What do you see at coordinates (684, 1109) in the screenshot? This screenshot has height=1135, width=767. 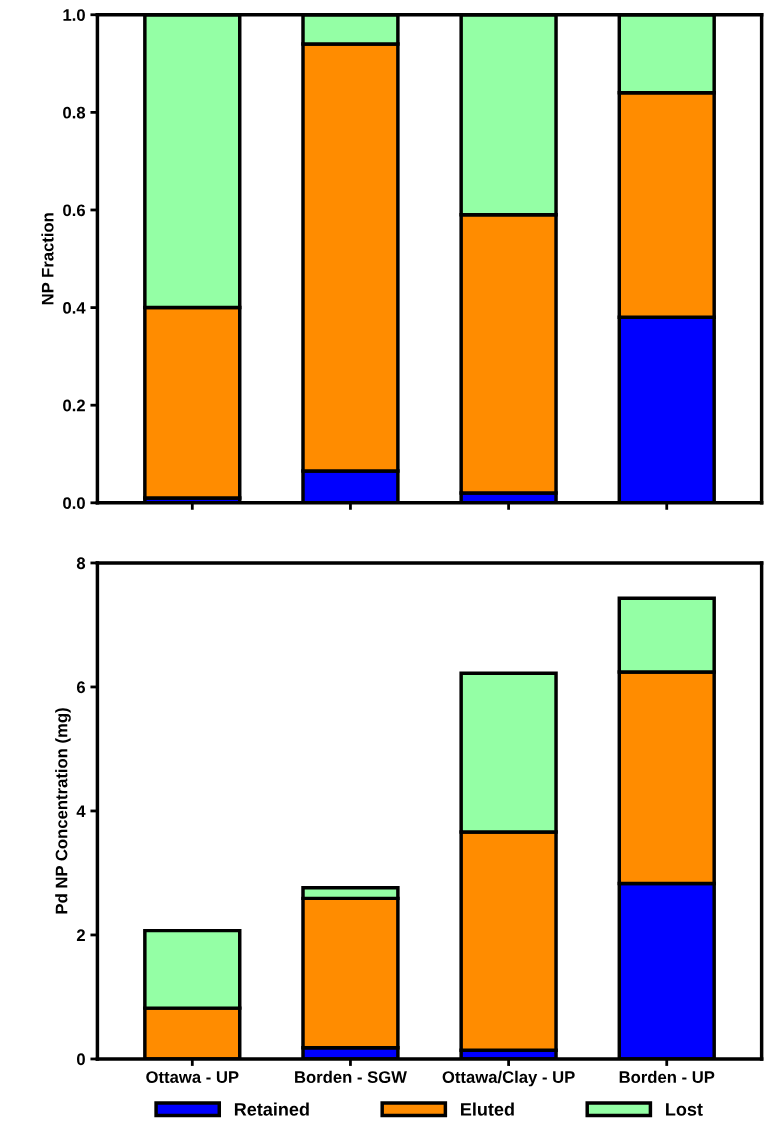 I see `legend-label: Lost` at bounding box center [684, 1109].